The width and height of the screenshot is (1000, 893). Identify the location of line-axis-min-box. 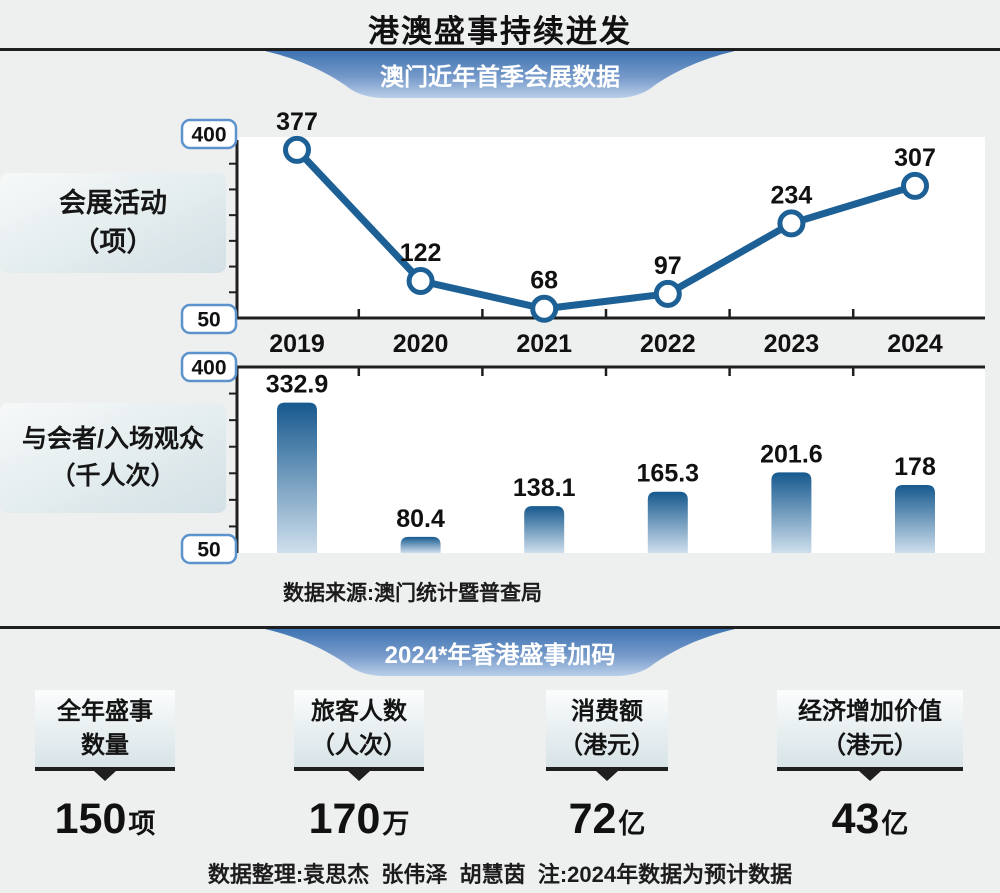
(209, 319).